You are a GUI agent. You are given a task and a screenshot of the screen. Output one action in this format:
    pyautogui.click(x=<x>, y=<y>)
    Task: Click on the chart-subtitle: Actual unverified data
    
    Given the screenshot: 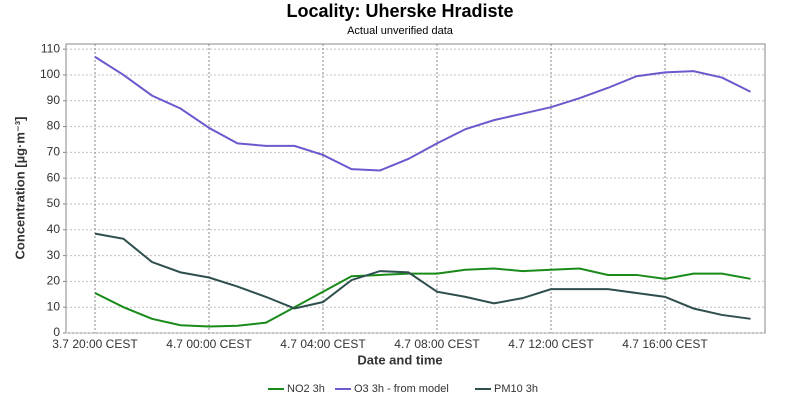 What is the action you would take?
    pyautogui.click(x=400, y=31)
    